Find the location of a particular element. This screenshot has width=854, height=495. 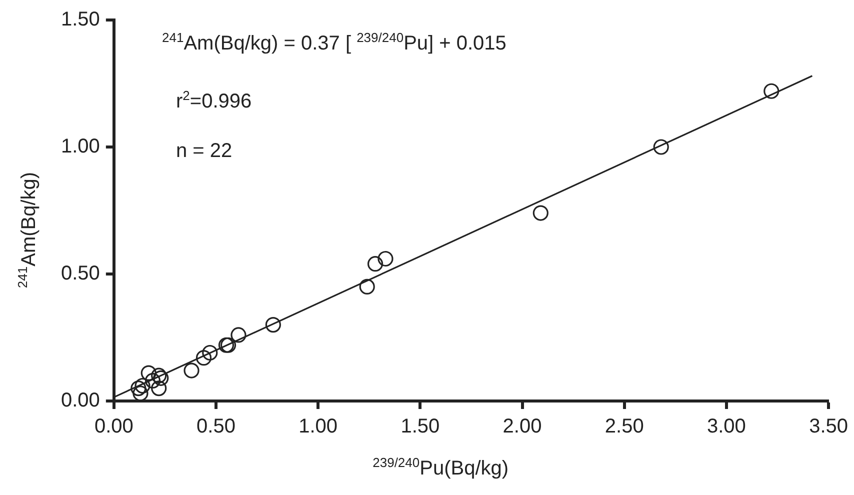

x-tick-label: 3.50 is located at coordinates (828, 427).